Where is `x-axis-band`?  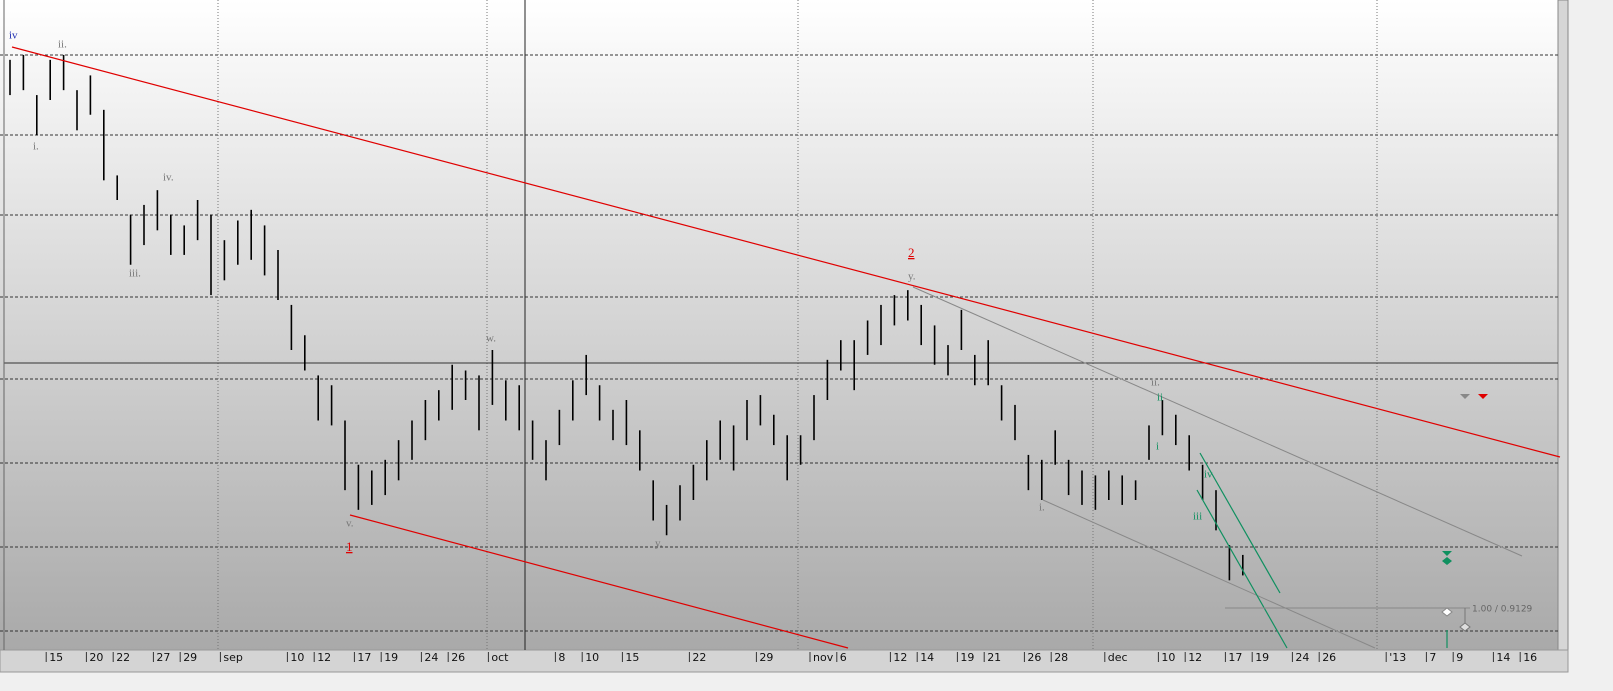
x-axis-band is located at coordinates (784, 661).